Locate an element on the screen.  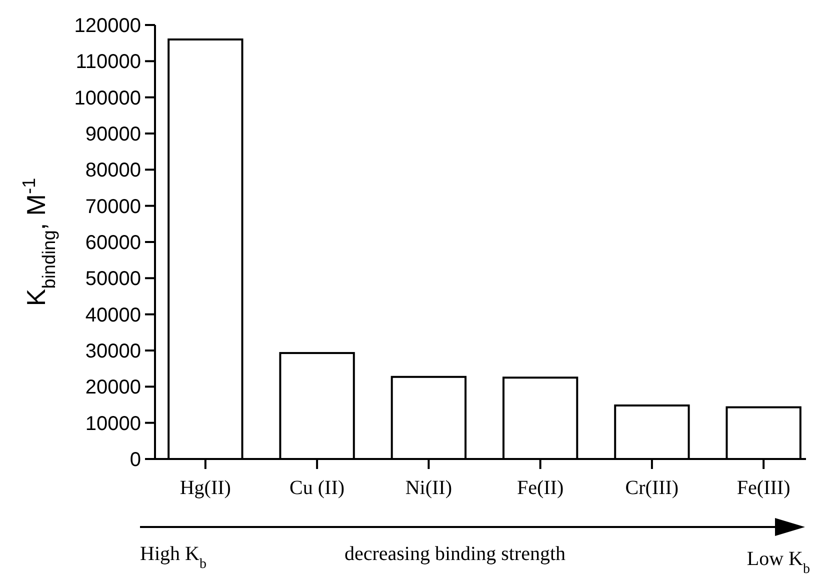
text: High K$_{b}$ is located at coordinates (173, 557).